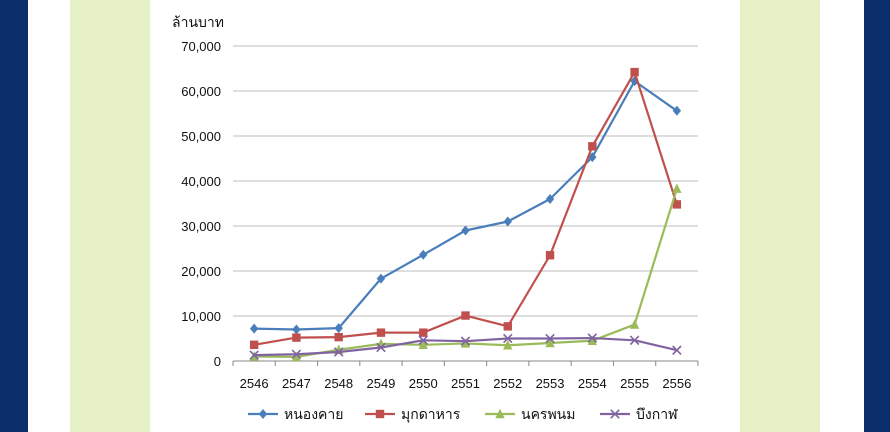 This screenshot has height=432, width=890. What do you see at coordinates (313, 414) in the screenshot?
I see `legend-label: หนองคาย` at bounding box center [313, 414].